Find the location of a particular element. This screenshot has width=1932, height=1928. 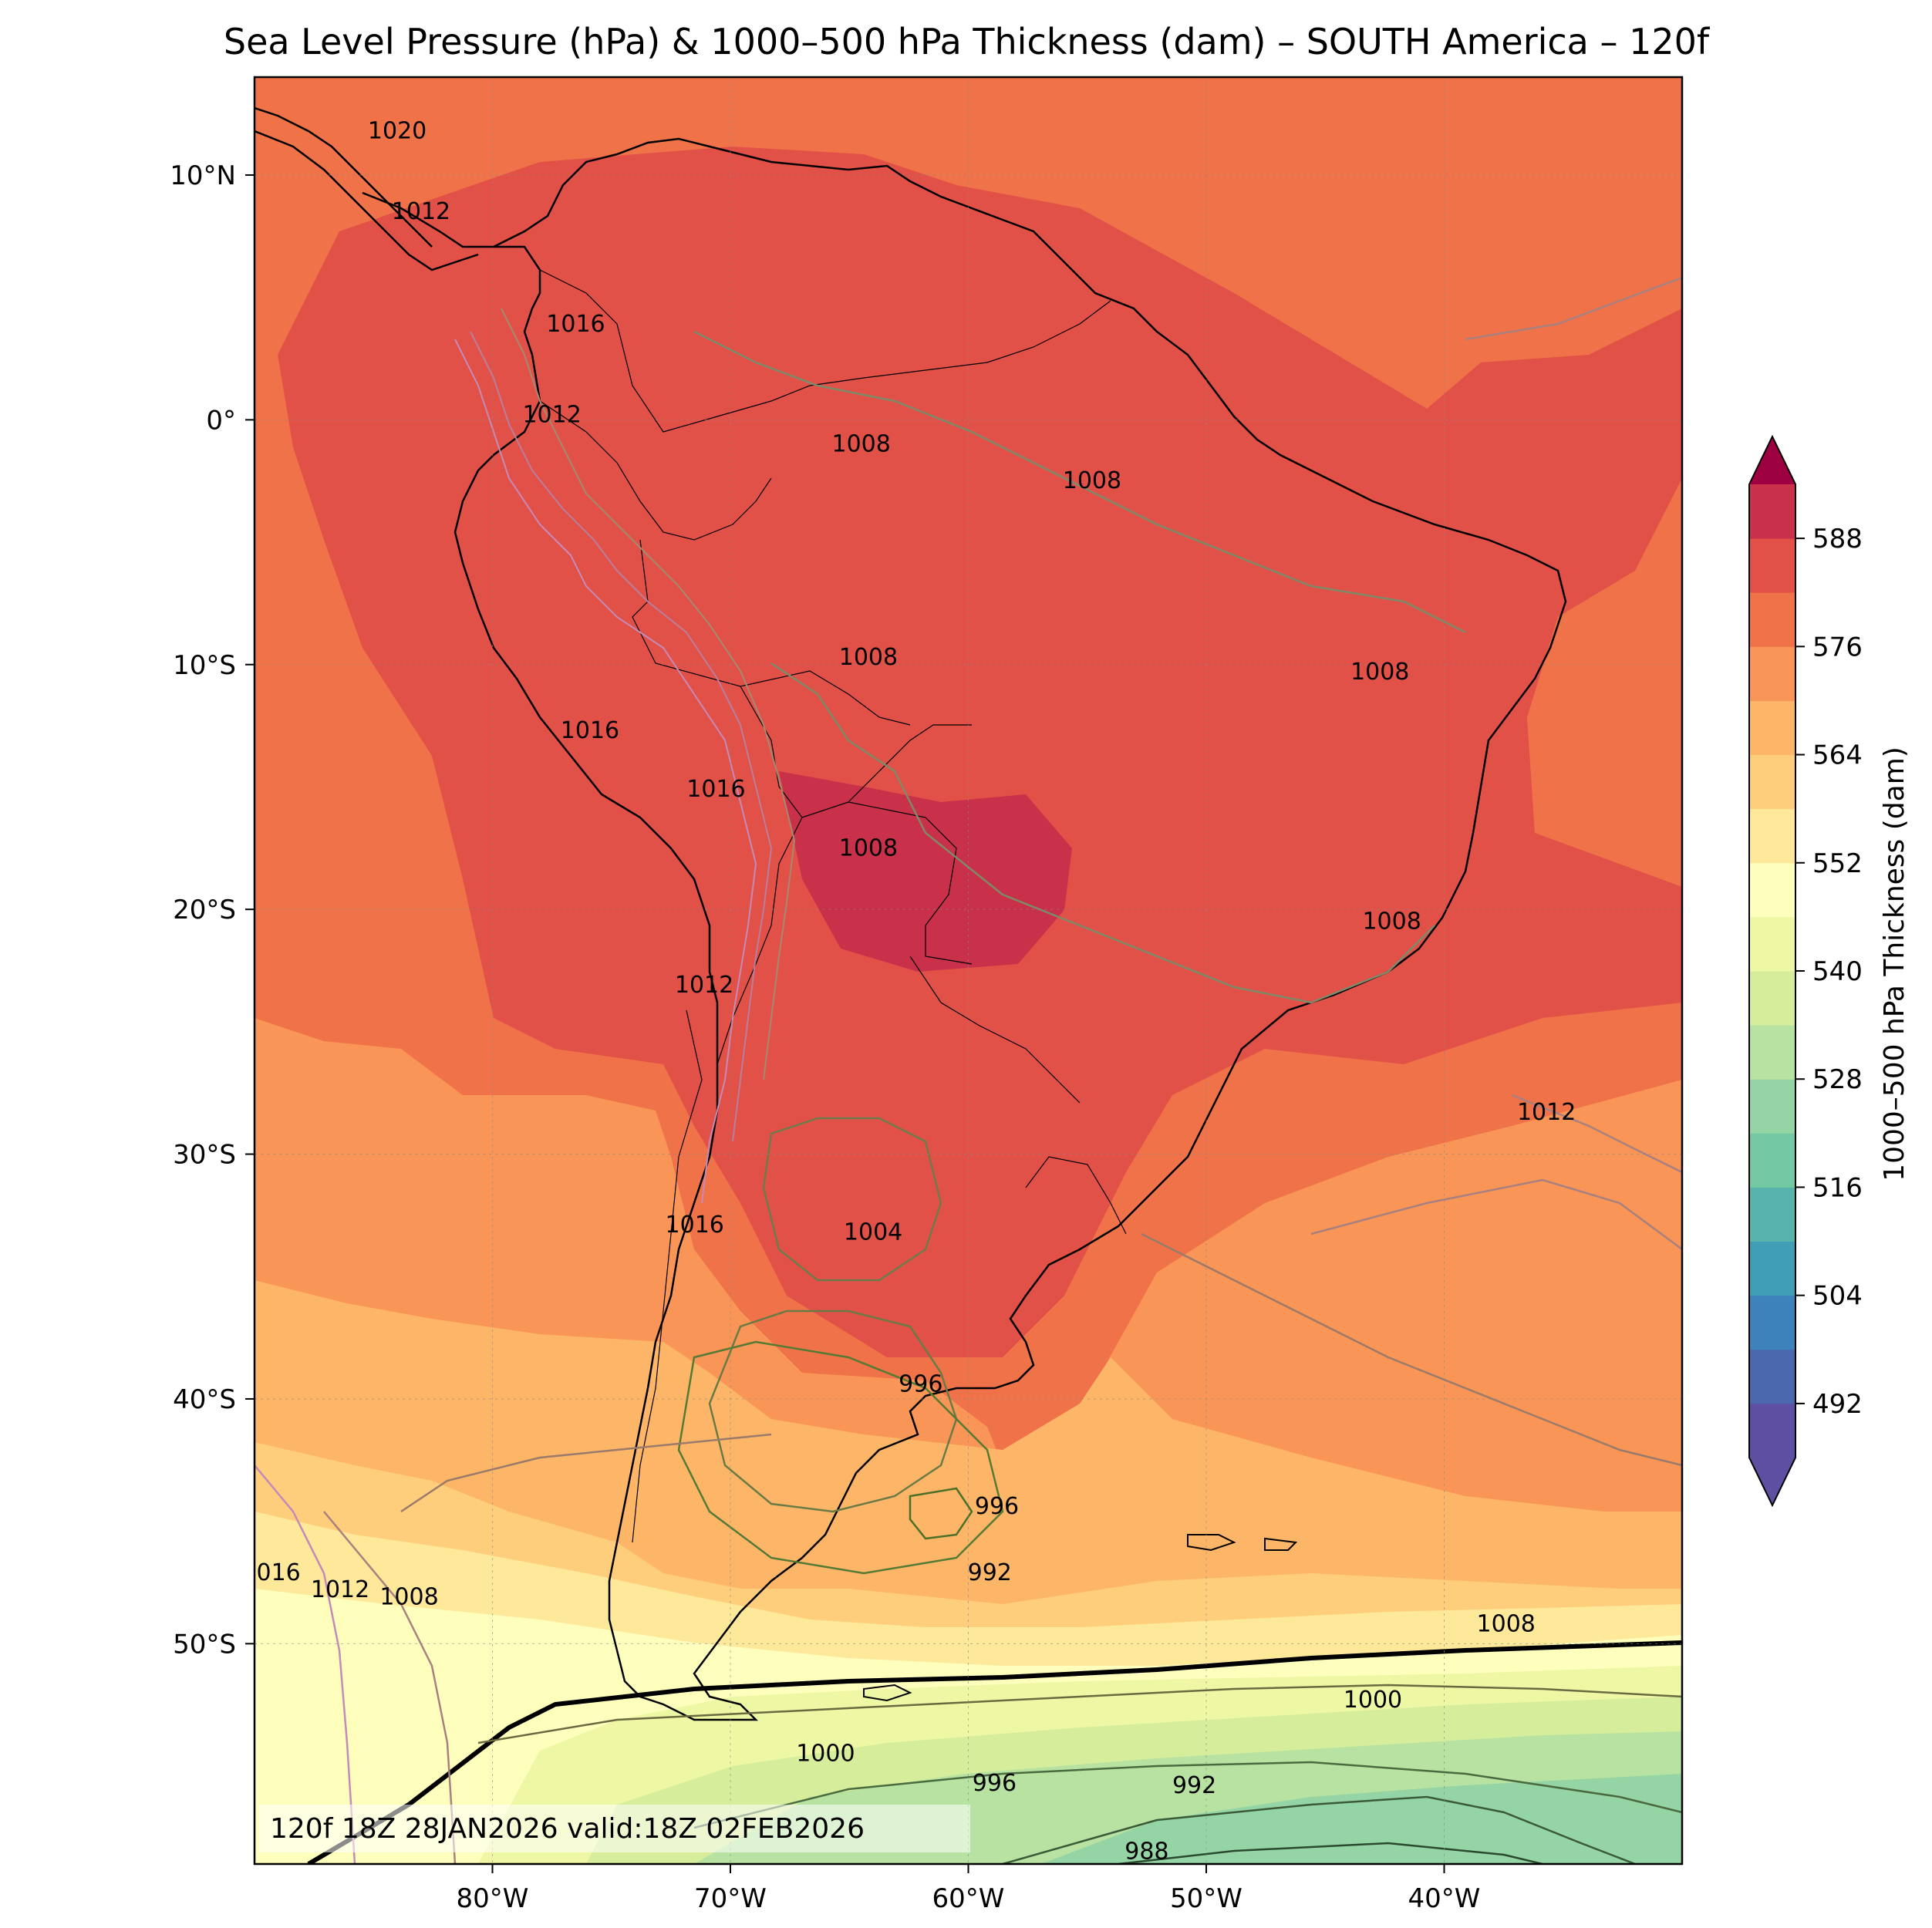

colorbar-tick-label: 504 is located at coordinates (1837, 1296).